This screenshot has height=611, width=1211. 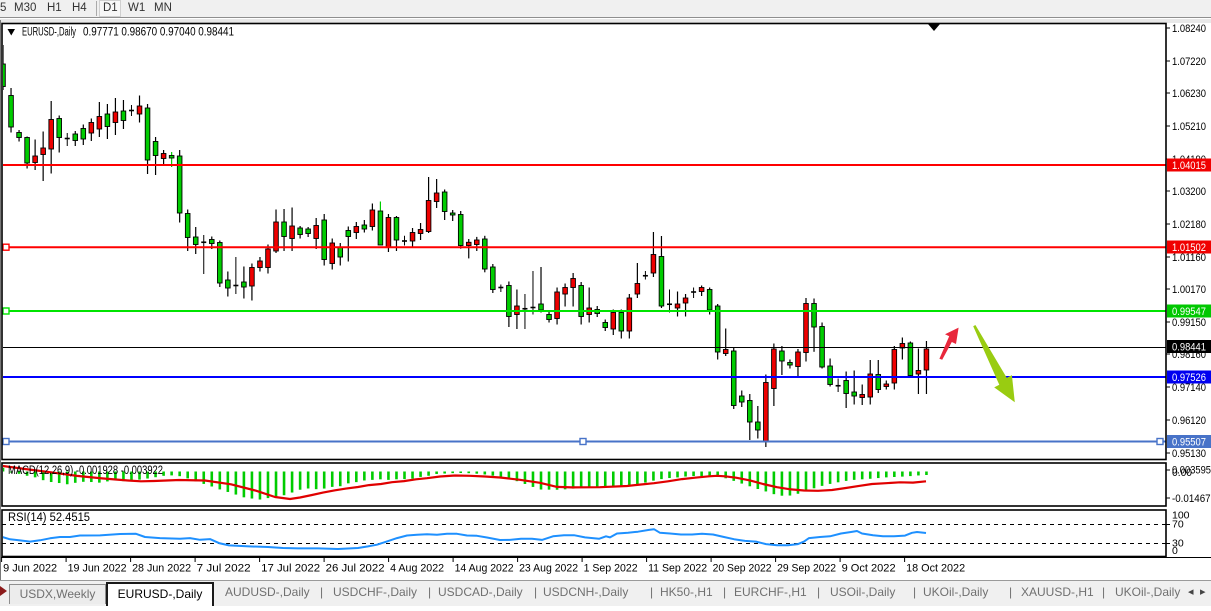 What do you see at coordinates (1189, 290) in the screenshot?
I see `svg-text: 1.00170` at bounding box center [1189, 290].